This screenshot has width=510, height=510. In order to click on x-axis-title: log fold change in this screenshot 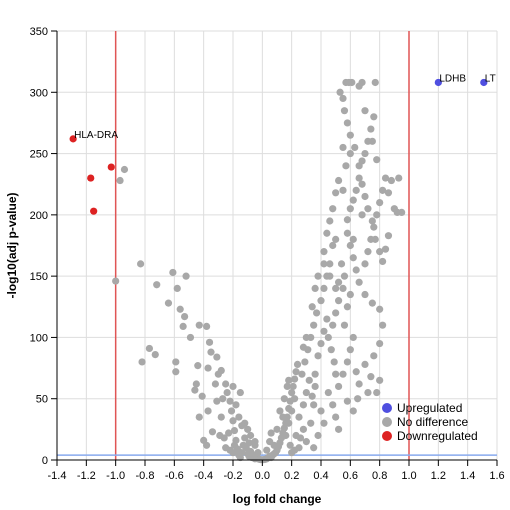, I will do `click(277, 499)`.